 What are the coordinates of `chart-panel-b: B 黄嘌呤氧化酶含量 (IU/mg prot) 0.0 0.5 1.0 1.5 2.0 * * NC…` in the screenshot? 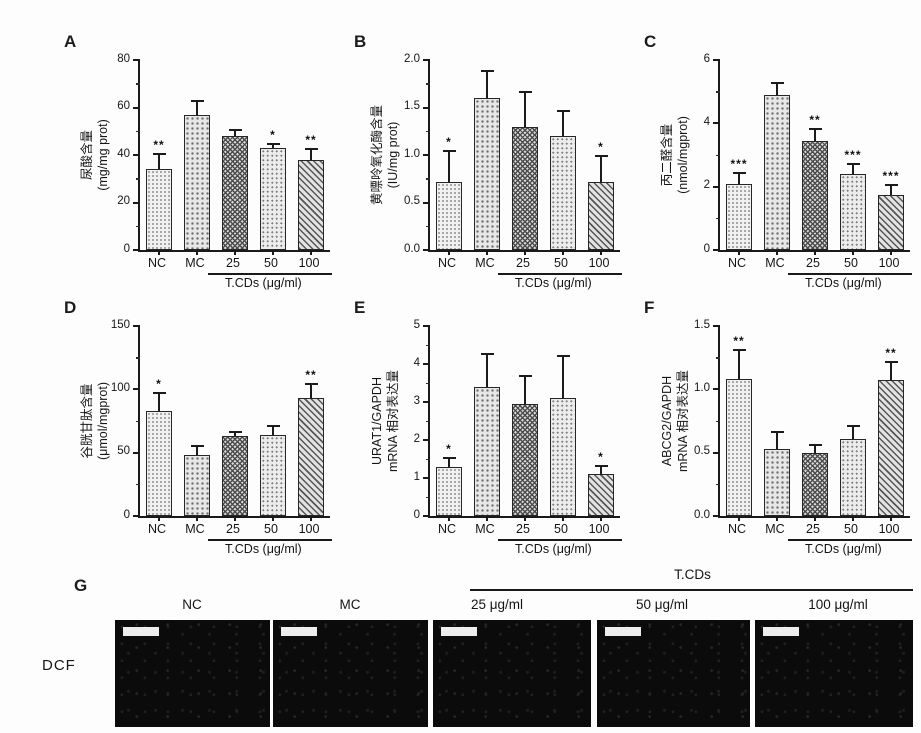 It's located at (475, 159).